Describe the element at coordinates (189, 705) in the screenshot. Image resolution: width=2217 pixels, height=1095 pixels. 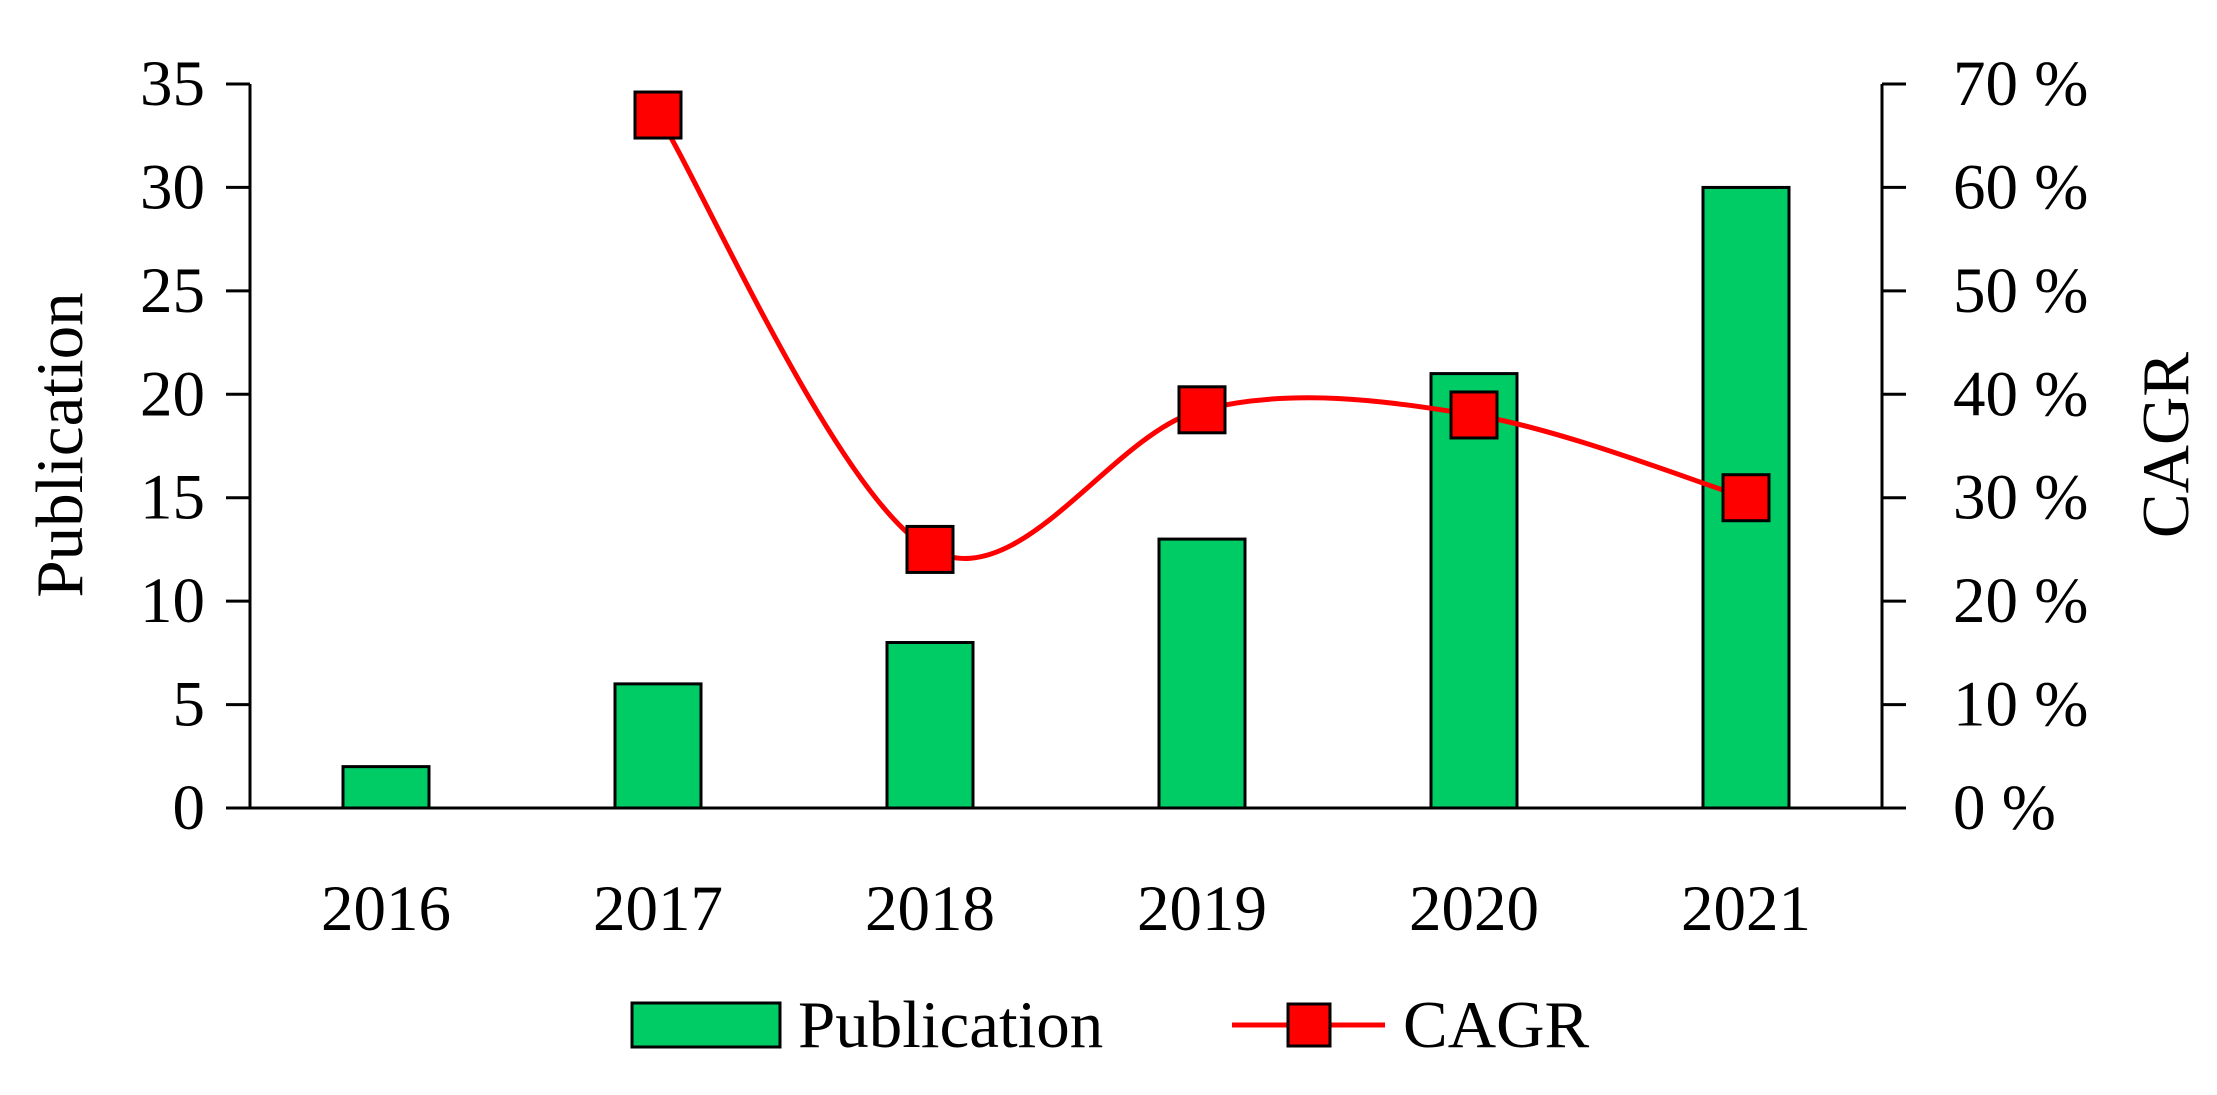
I see `left-tick-label: 5` at that location.